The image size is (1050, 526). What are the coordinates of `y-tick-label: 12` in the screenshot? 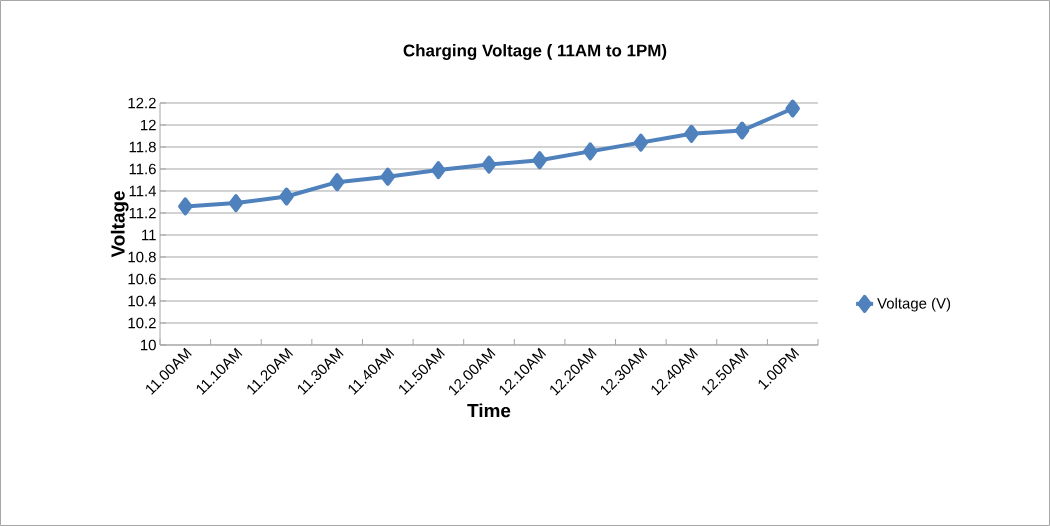 It's located at (148, 125).